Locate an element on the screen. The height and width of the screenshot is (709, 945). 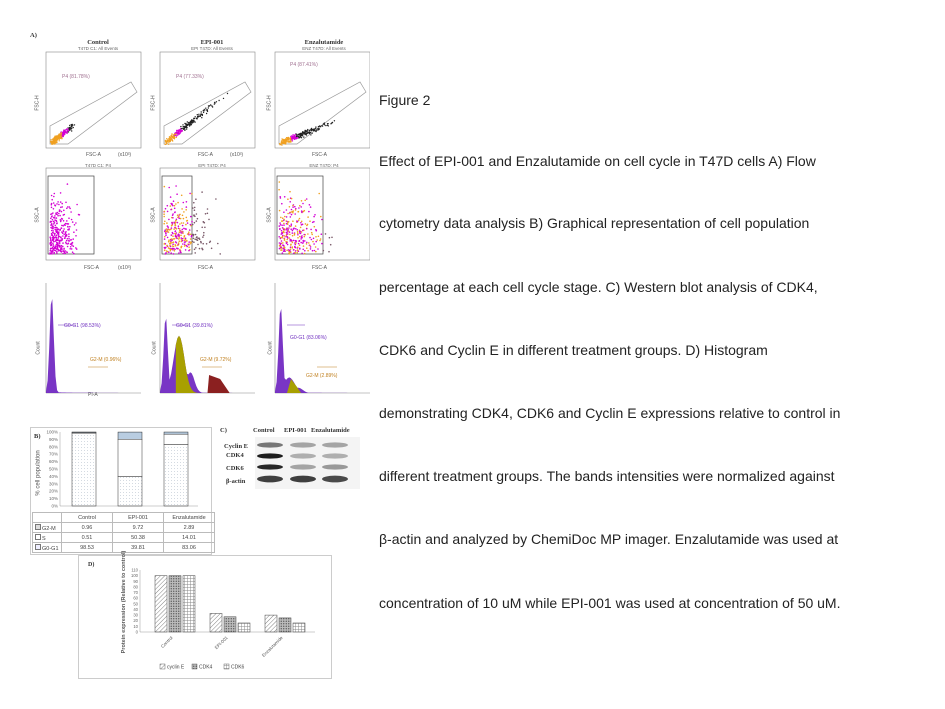
bar-segment-s is located at coordinates (176, 439).